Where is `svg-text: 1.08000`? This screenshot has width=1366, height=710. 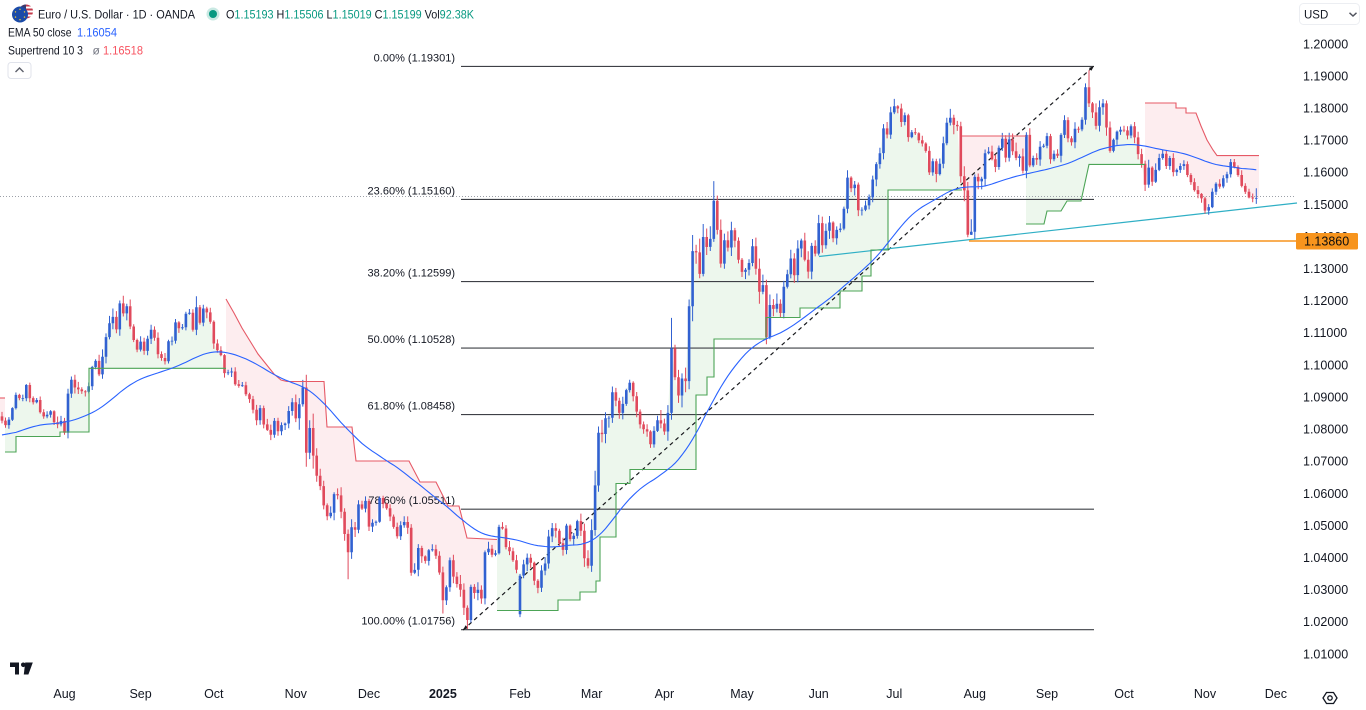 svg-text: 1.08000 is located at coordinates (1325, 430).